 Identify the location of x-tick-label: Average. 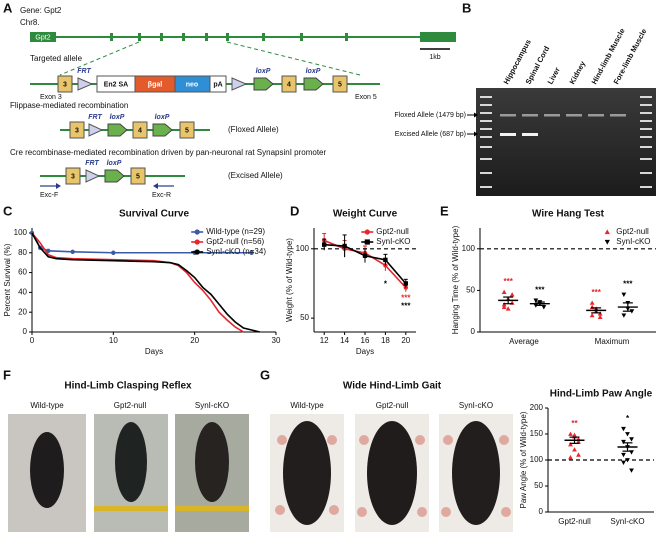
(524, 341).